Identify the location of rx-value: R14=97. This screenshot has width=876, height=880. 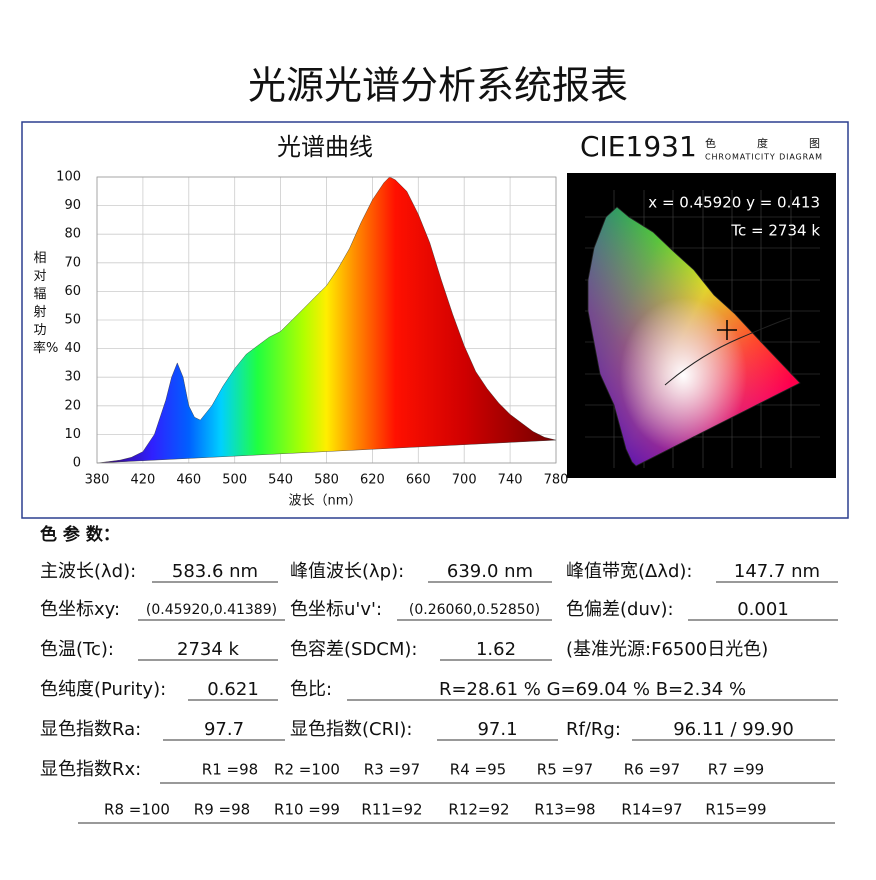
(651, 810).